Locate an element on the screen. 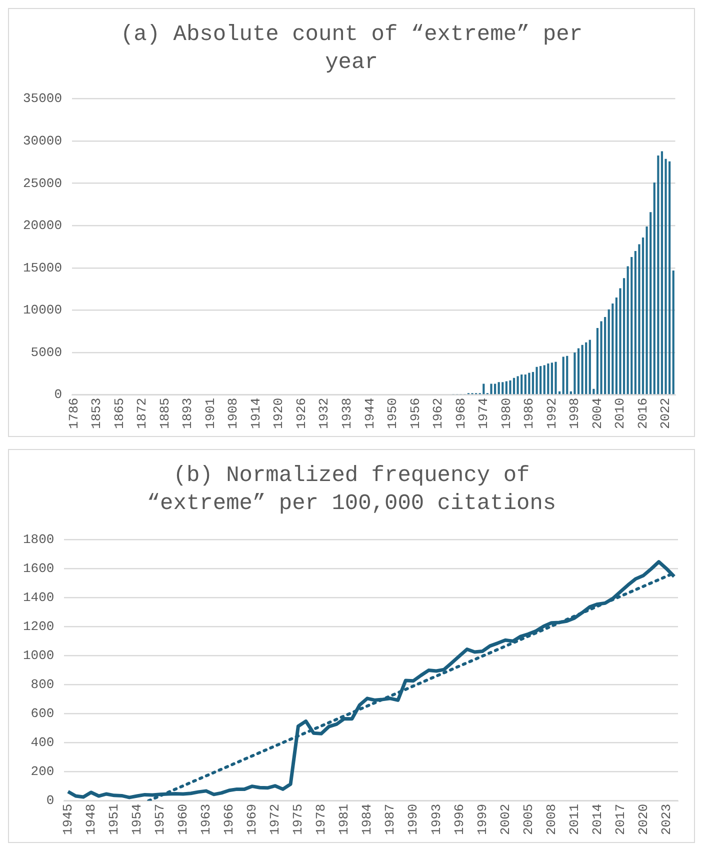  x-tick-label: 1966 is located at coordinates (229, 820).